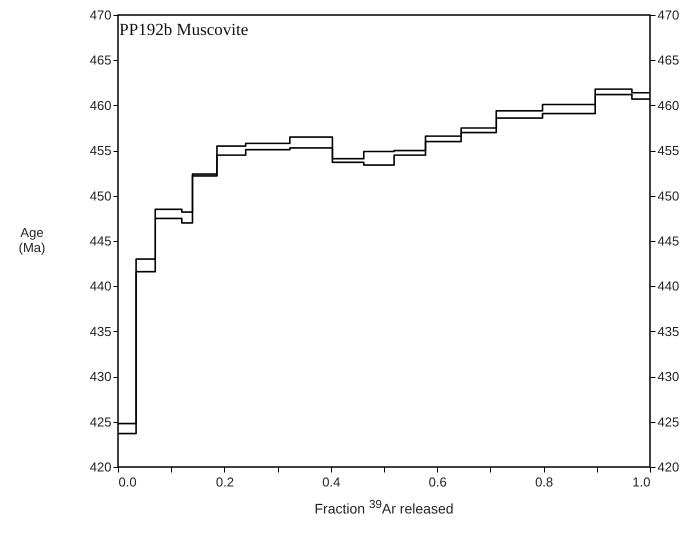  I want to click on x-tick-label: 0.8, so click(544, 482).